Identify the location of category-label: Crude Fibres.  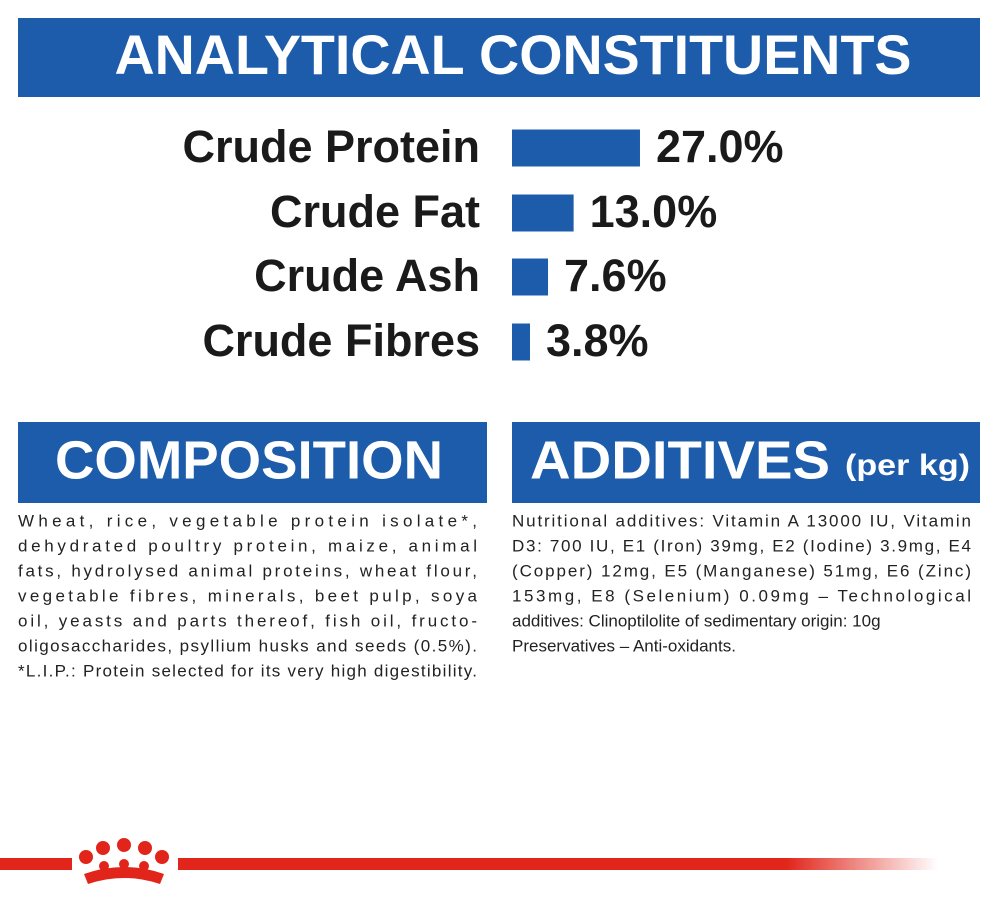
(341, 340).